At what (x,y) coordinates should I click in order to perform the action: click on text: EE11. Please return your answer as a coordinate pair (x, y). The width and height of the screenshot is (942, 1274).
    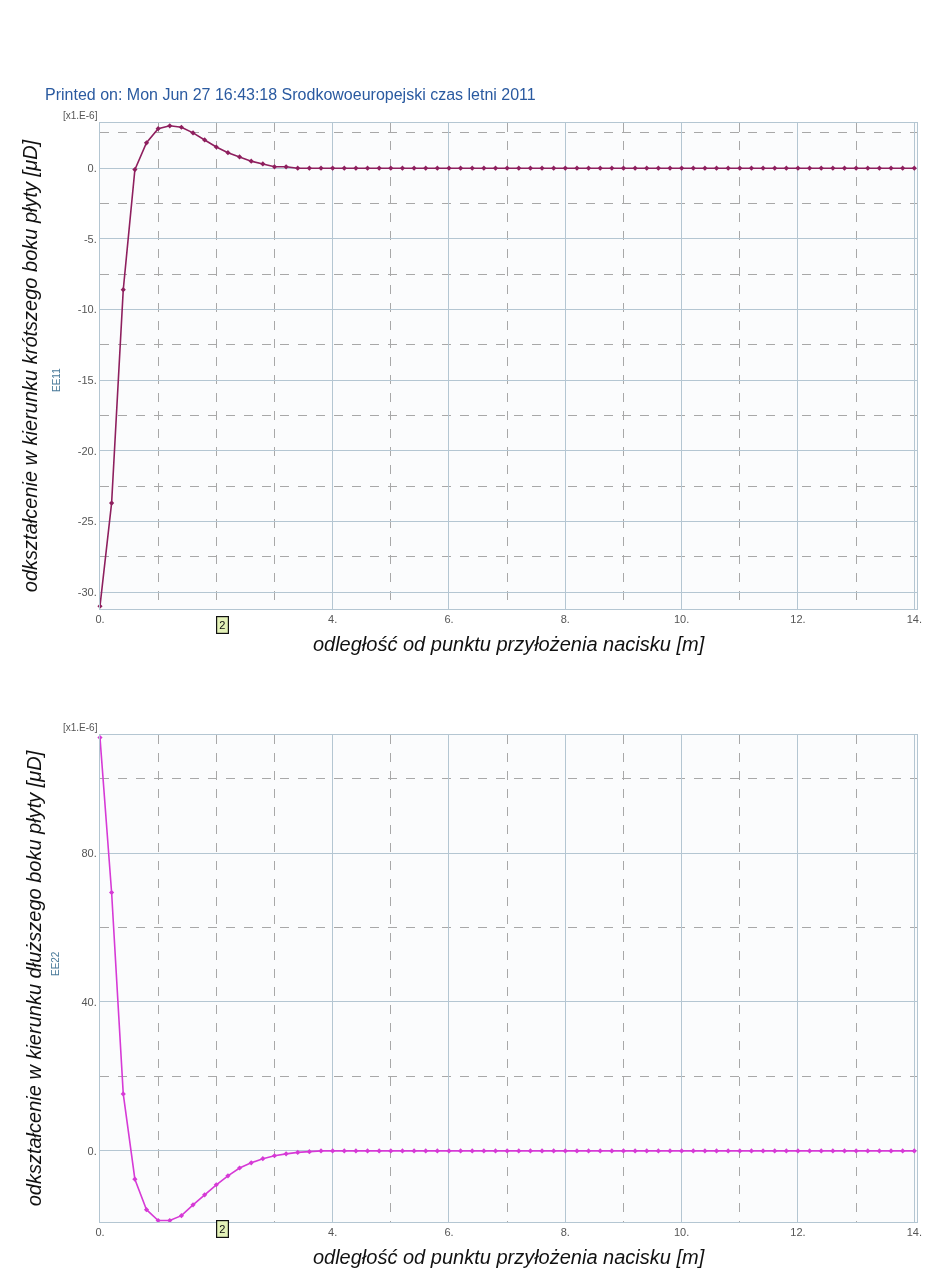
    Looking at the image, I should click on (57, 380).